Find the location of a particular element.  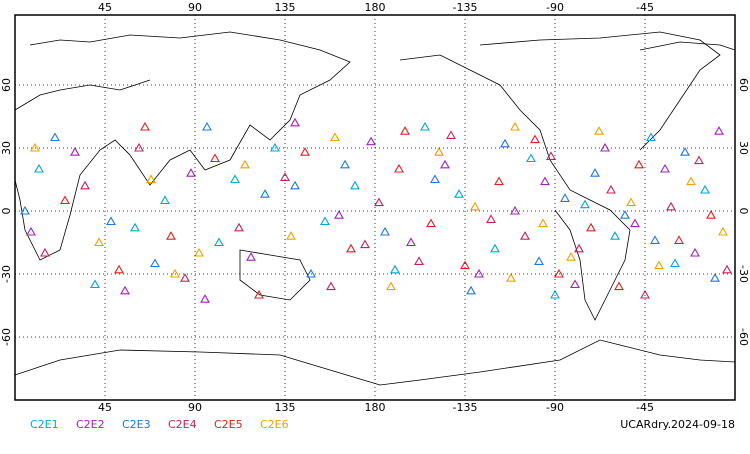

y-tick-label-left: -60 is located at coordinates (6, 337).